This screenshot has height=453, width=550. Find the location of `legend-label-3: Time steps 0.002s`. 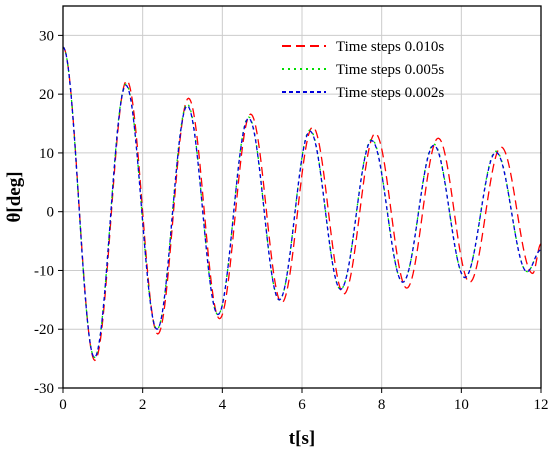

legend-label-3: Time steps 0.002s is located at coordinates (390, 93).